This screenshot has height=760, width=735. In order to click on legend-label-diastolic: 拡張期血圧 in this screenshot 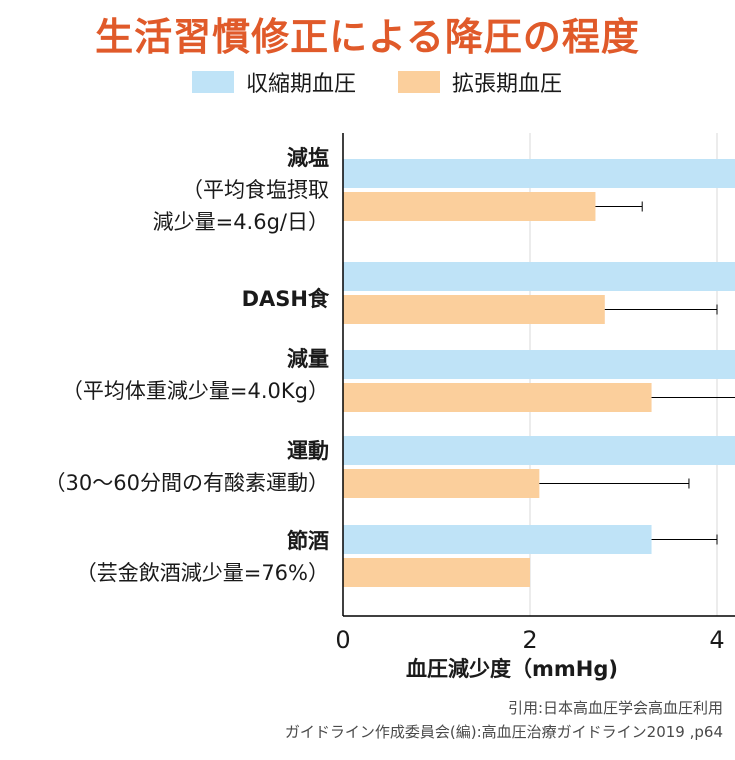, I will do `click(507, 84)`.